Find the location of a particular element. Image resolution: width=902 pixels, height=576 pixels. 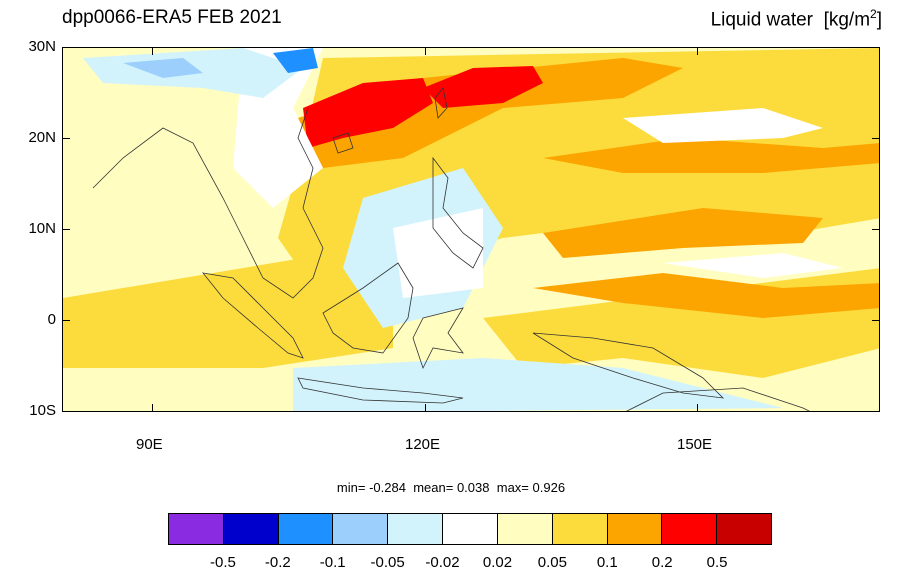

field-yellow-indian-band is located at coordinates (228, 313).